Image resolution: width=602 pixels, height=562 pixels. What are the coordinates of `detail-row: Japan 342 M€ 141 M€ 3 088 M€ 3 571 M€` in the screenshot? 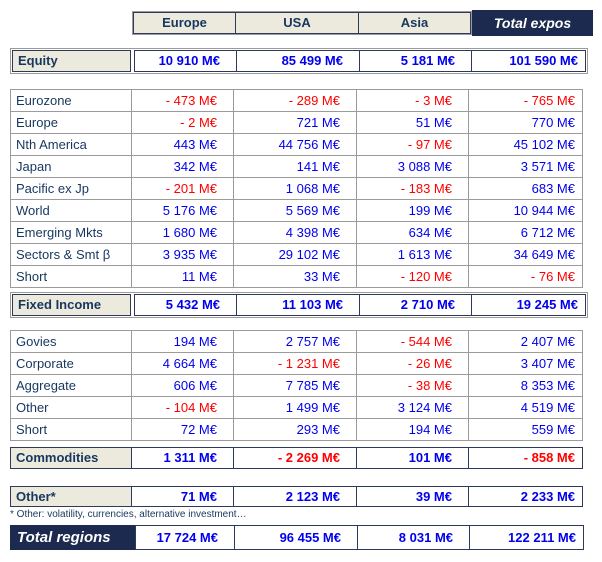 It's located at (306, 166).